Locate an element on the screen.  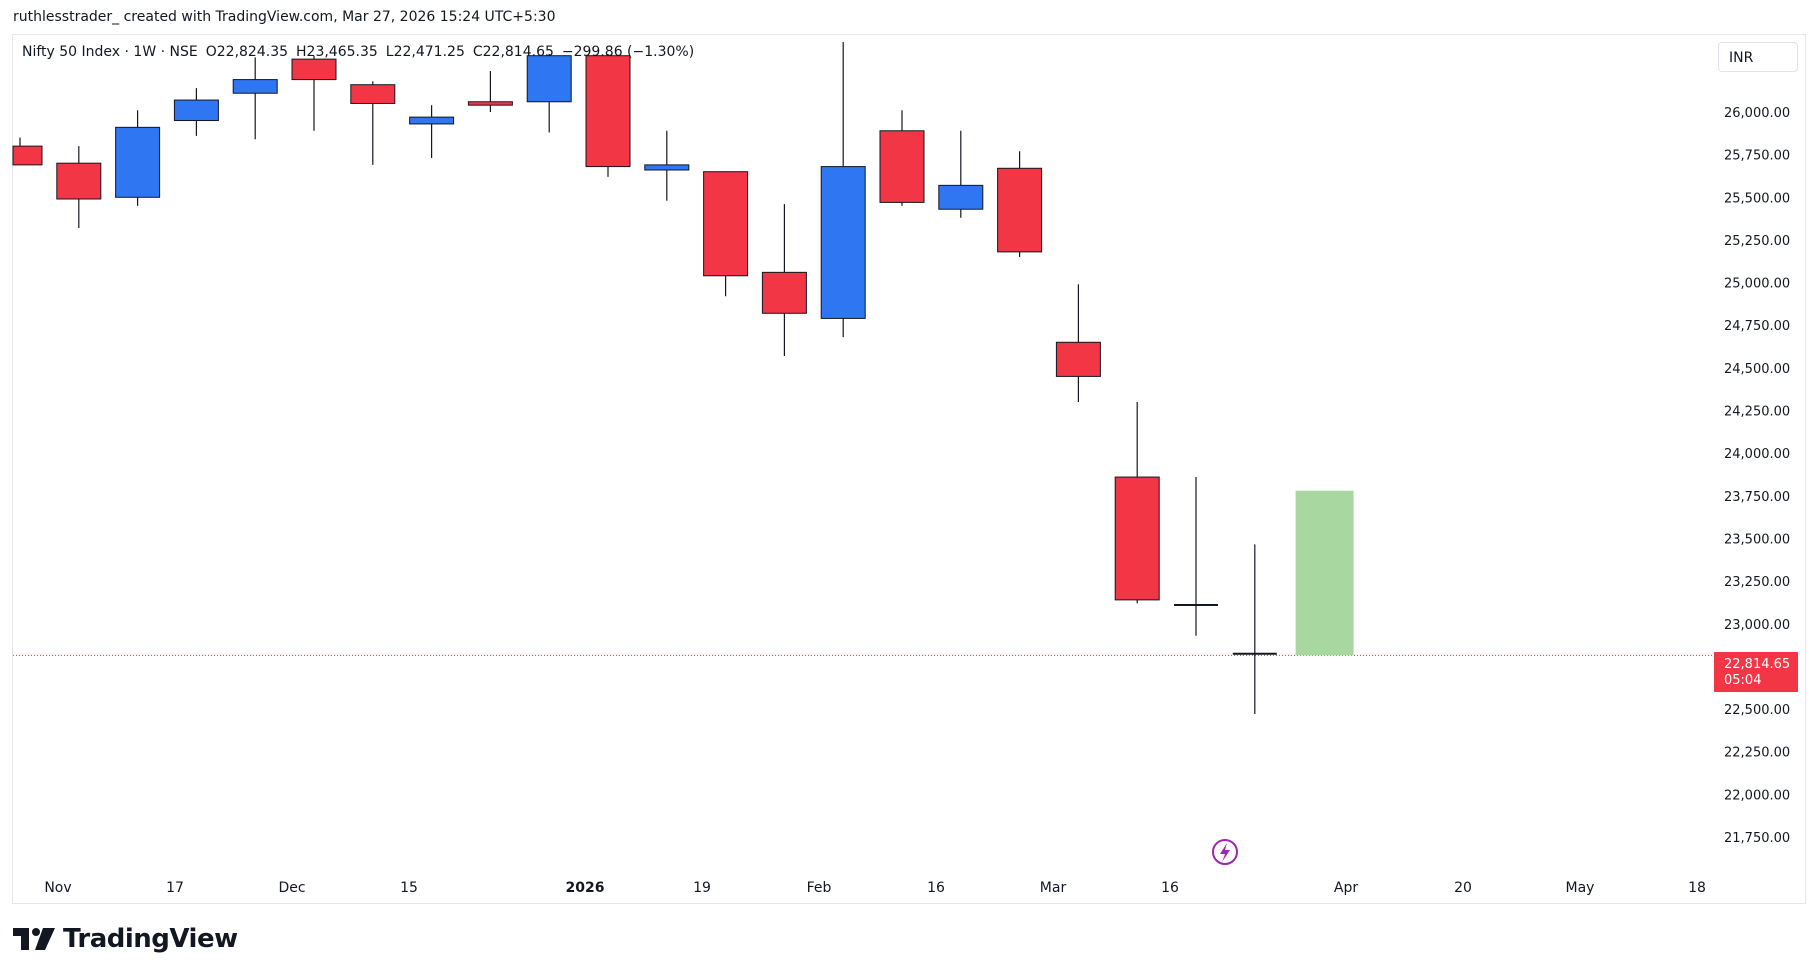
y-tick-label: 25,750.00 is located at coordinates (1757, 156).